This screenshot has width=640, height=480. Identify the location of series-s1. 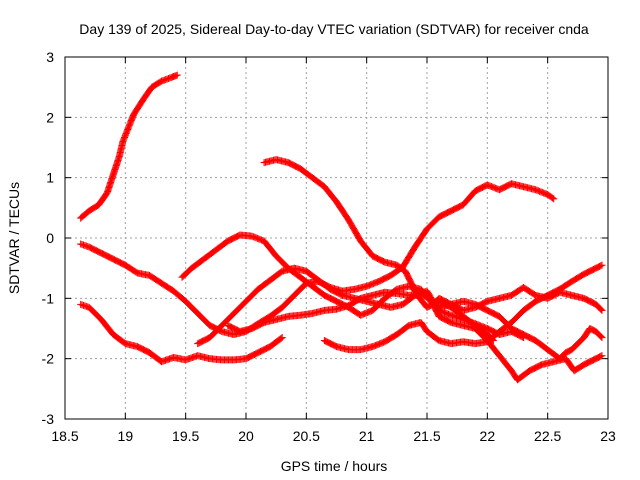
(129, 146).